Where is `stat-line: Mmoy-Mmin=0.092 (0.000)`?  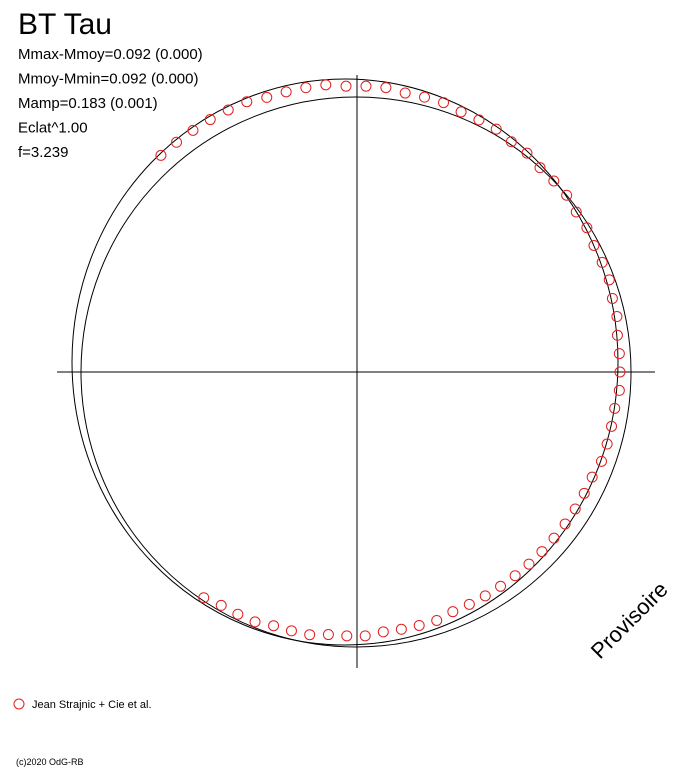 stat-line: Mmoy-Mmin=0.092 (0.000) is located at coordinates (108, 79).